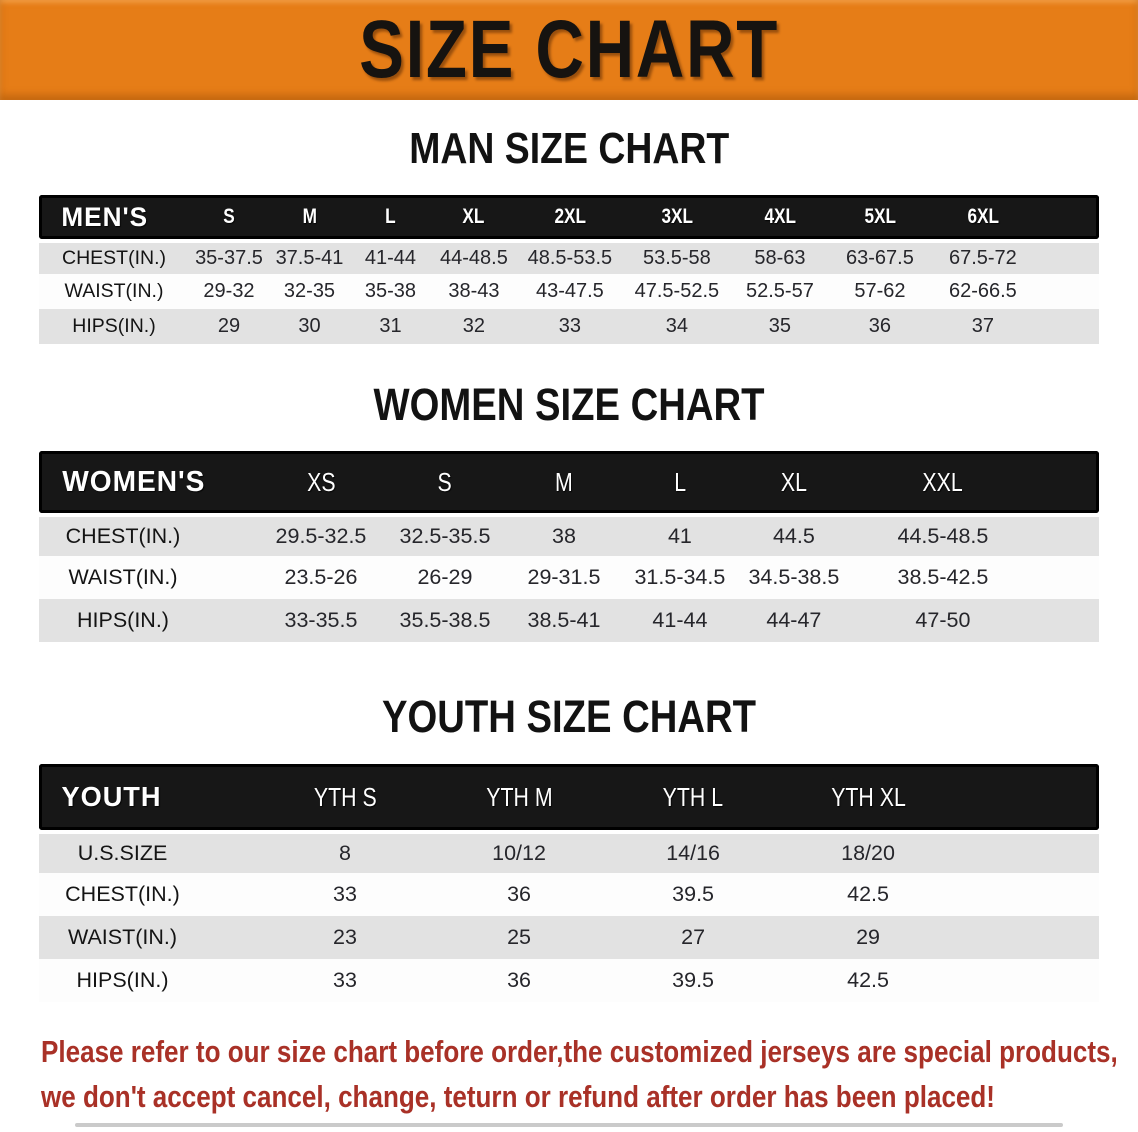  Describe the element at coordinates (779, 217) in the screenshot. I see `column-header-cell: 4XL` at that location.